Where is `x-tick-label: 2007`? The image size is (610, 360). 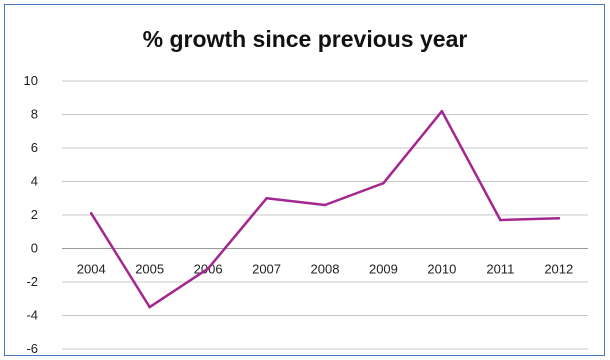
x-tick-label: 2007 is located at coordinates (266, 269).